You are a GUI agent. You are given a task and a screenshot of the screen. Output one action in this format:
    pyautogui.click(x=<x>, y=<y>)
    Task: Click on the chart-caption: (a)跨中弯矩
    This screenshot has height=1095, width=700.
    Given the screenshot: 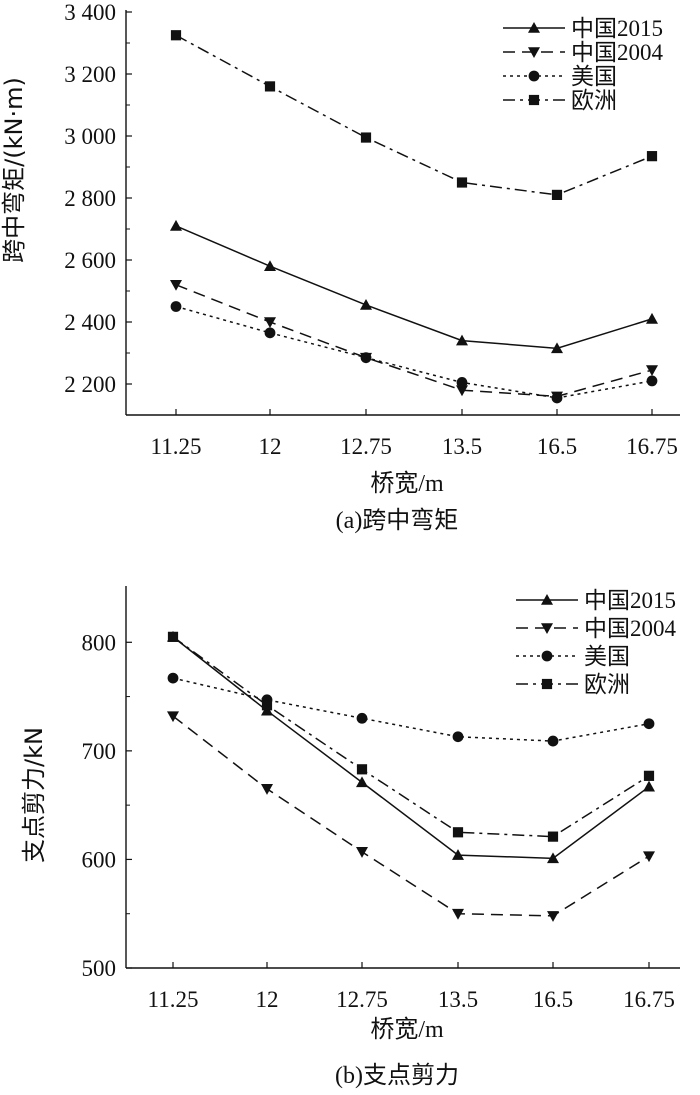 What is the action you would take?
    pyautogui.click(x=397, y=520)
    